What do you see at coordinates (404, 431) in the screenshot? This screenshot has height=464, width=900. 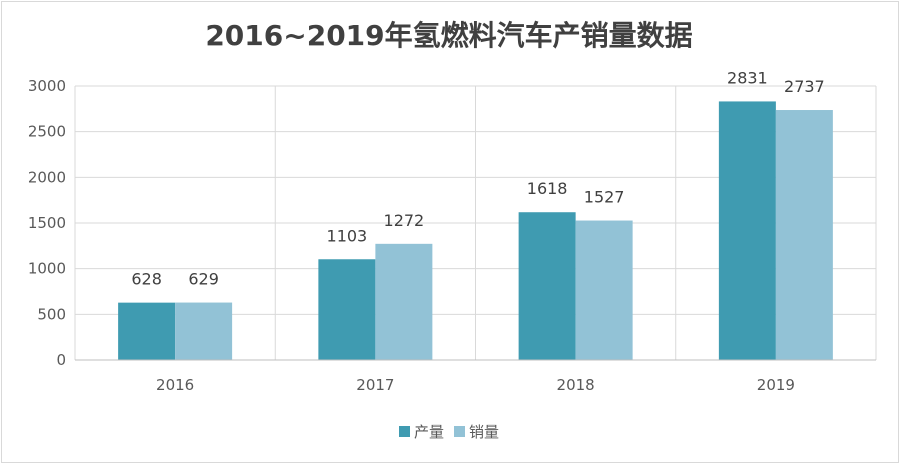 I see `legend-swatch-production` at bounding box center [404, 431].